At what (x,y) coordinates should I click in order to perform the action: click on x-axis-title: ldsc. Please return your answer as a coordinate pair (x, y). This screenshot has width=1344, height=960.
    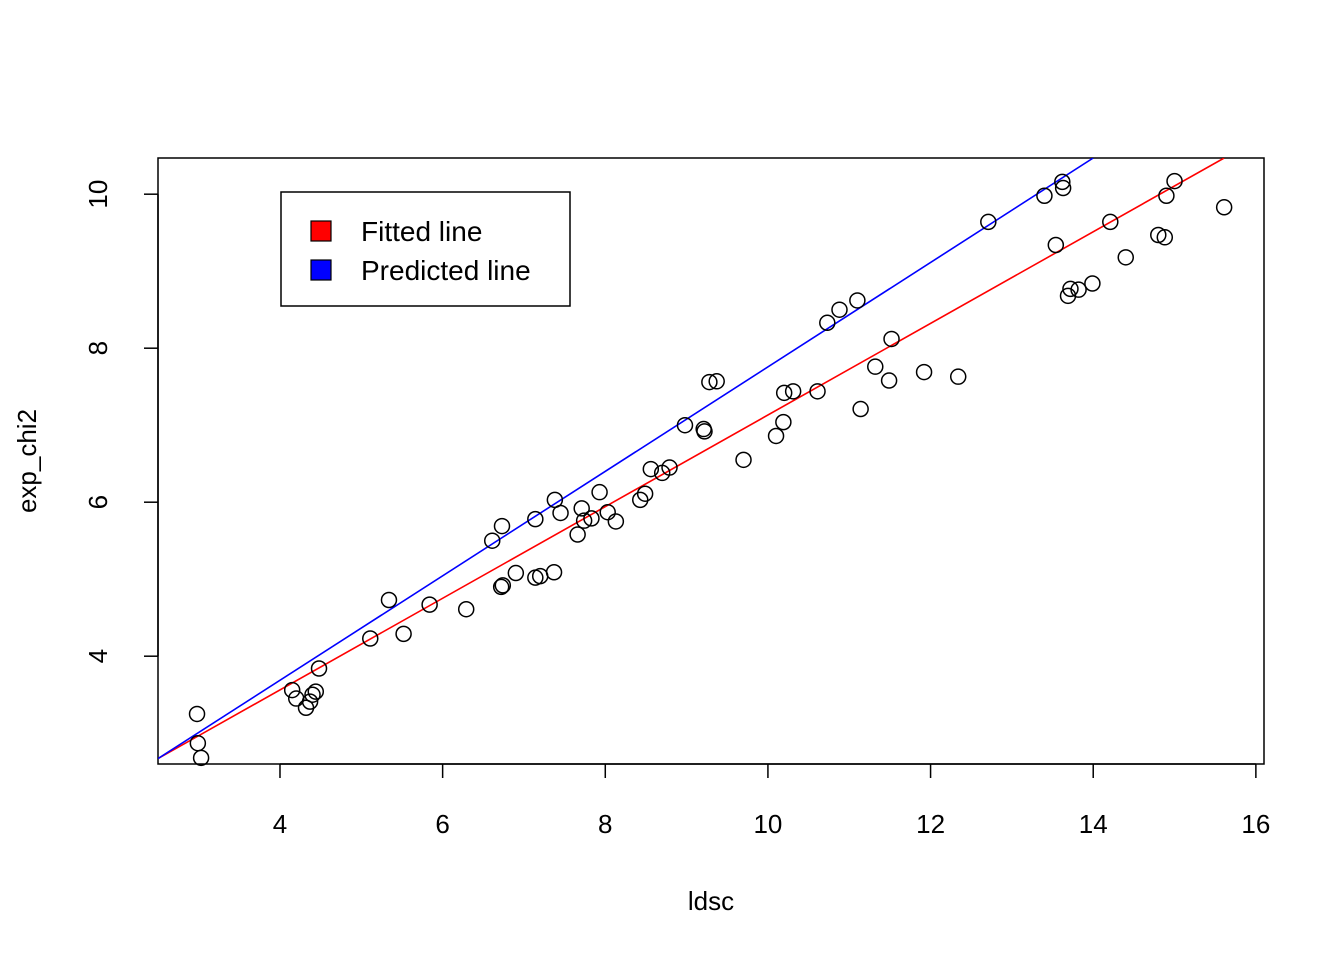
    Looking at the image, I should click on (711, 901).